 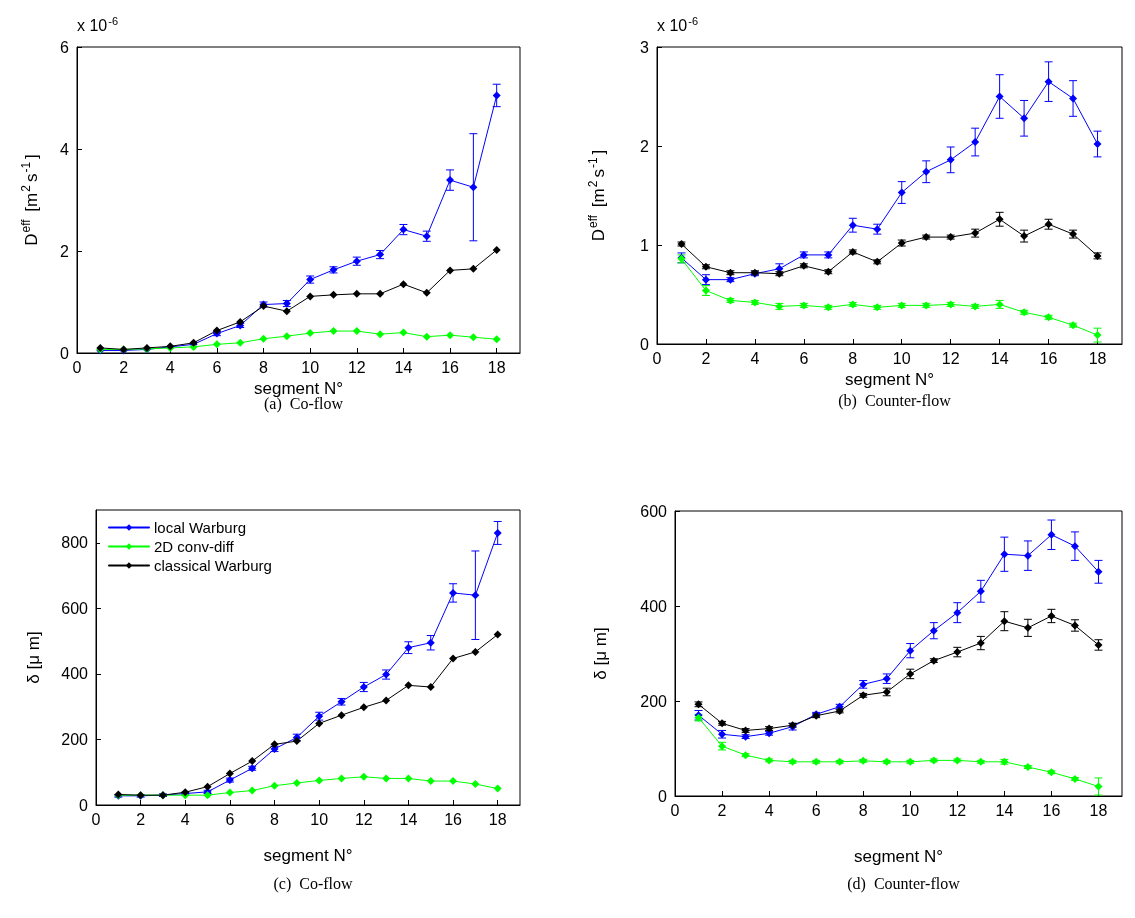 I want to click on y-tick-label: 4, so click(x=65, y=149).